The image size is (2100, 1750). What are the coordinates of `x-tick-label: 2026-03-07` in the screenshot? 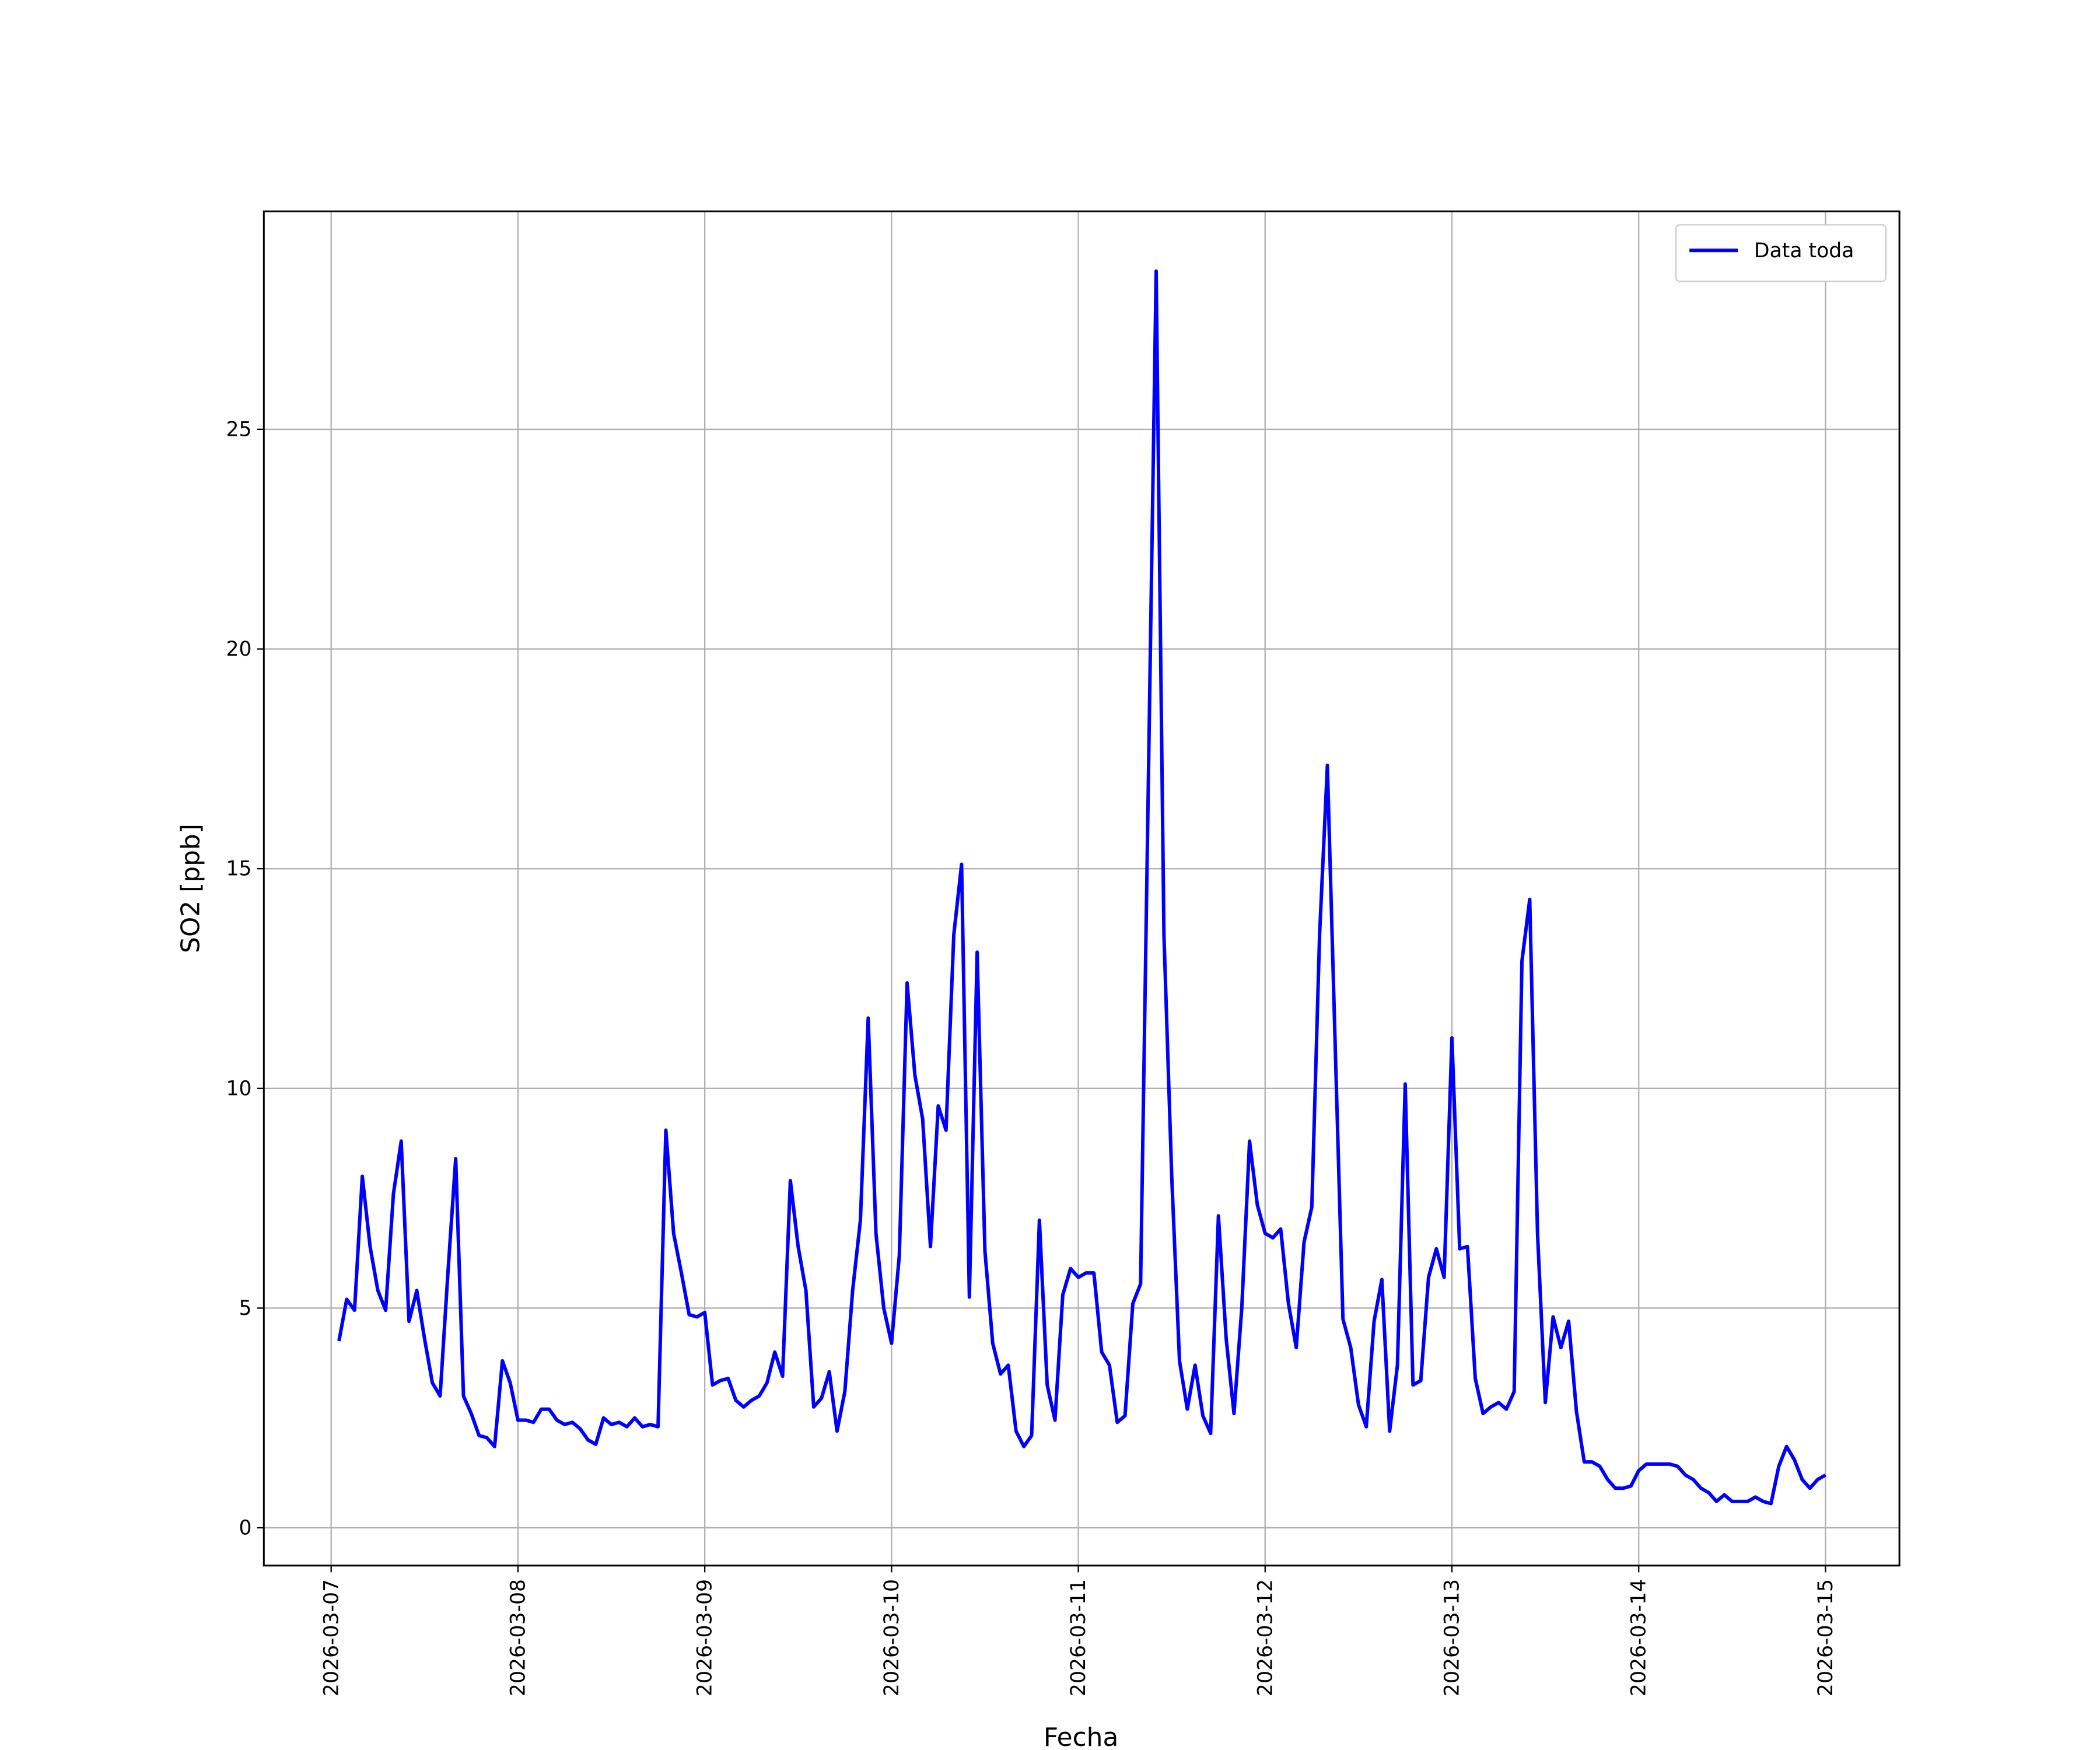 It's located at (331, 1637).